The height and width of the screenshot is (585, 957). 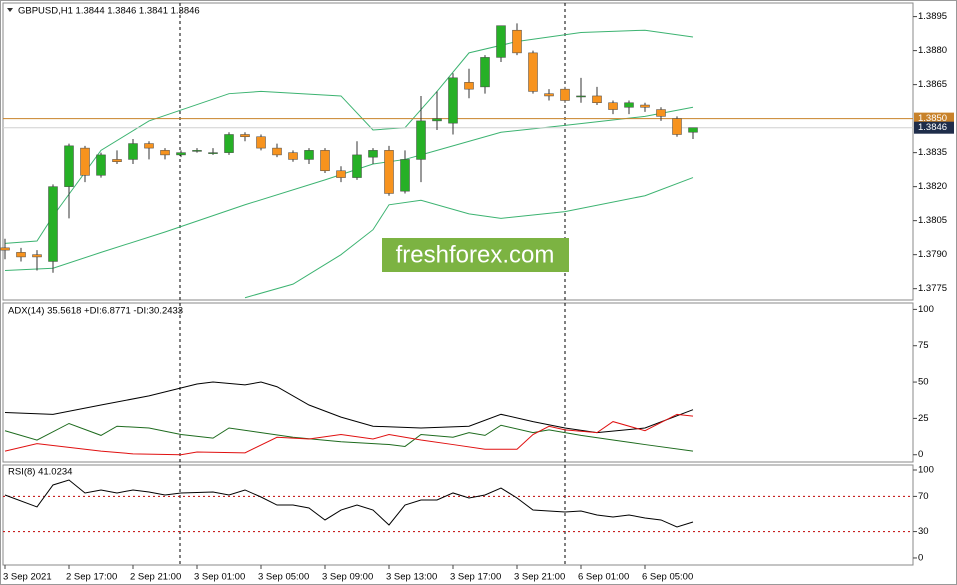 I want to click on last-price-label: 1.3846, so click(x=932, y=127).